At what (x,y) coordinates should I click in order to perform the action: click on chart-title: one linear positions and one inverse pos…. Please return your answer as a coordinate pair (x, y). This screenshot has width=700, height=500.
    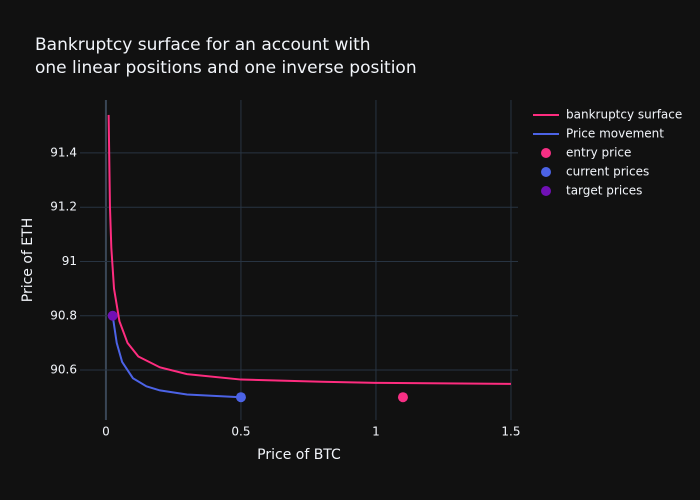
    Looking at the image, I should click on (226, 68).